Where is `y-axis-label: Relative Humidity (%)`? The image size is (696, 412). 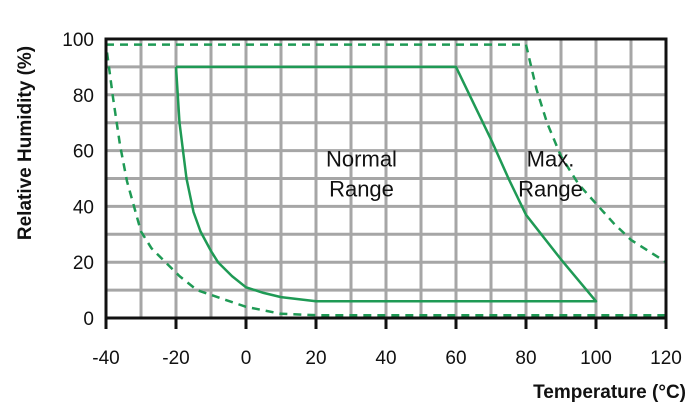 y-axis-label: Relative Humidity (%) is located at coordinates (25, 143).